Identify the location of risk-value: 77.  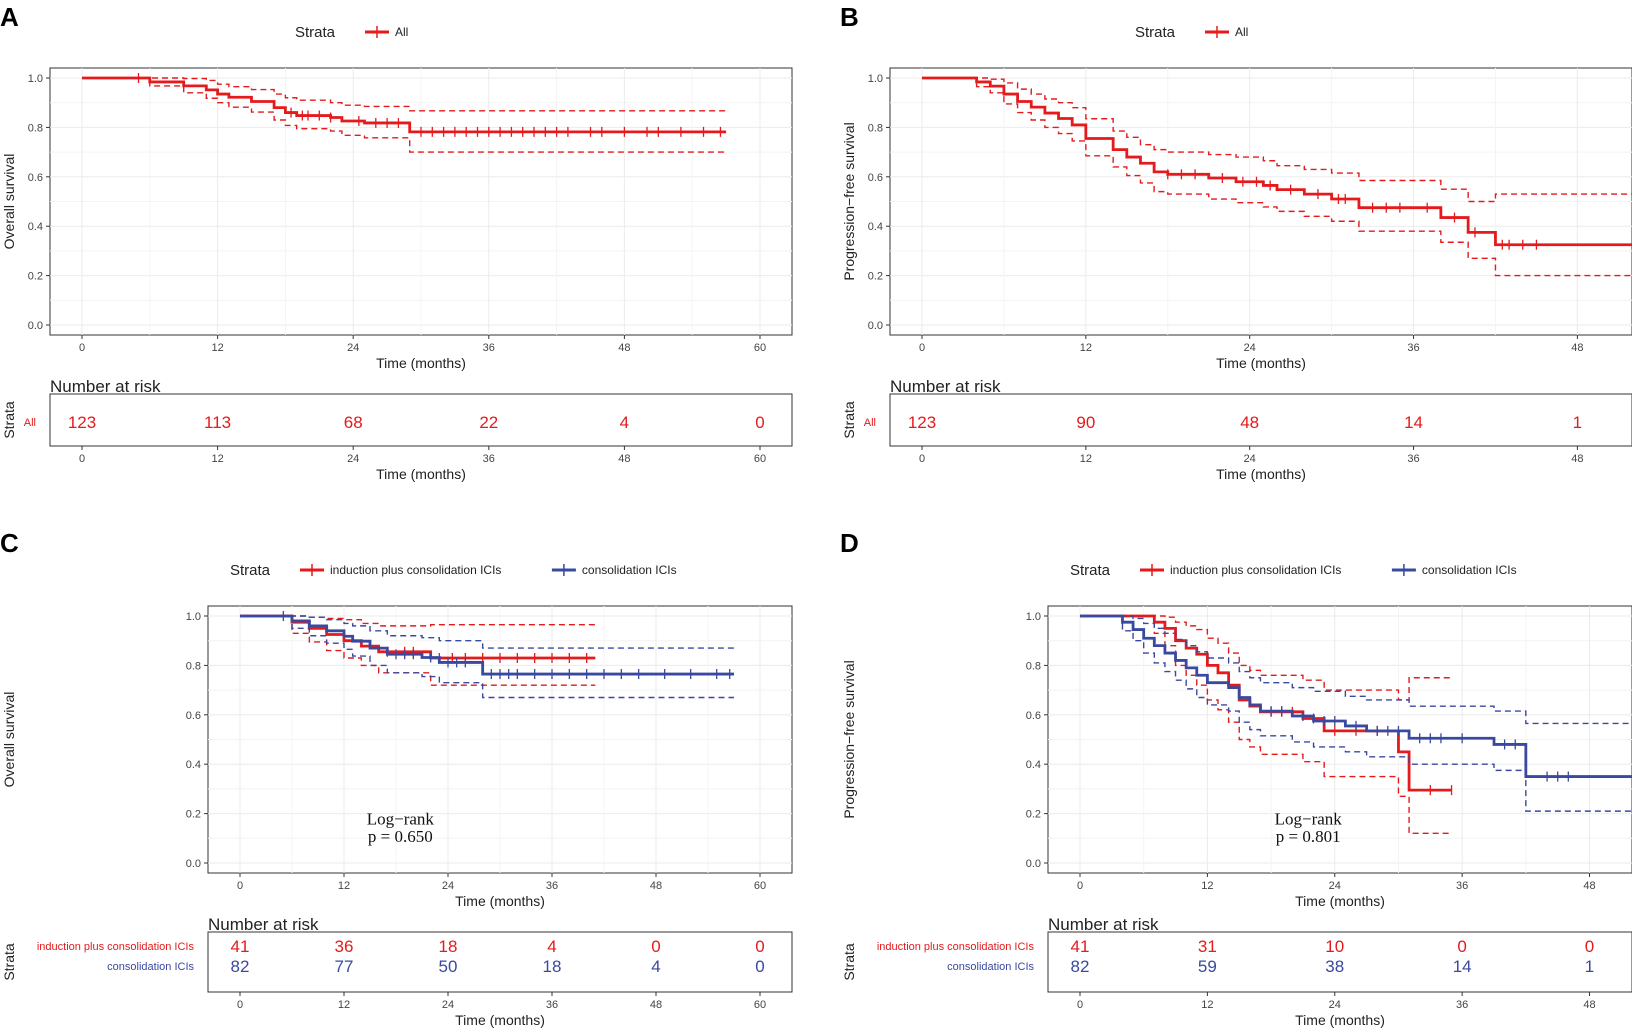
(344, 966).